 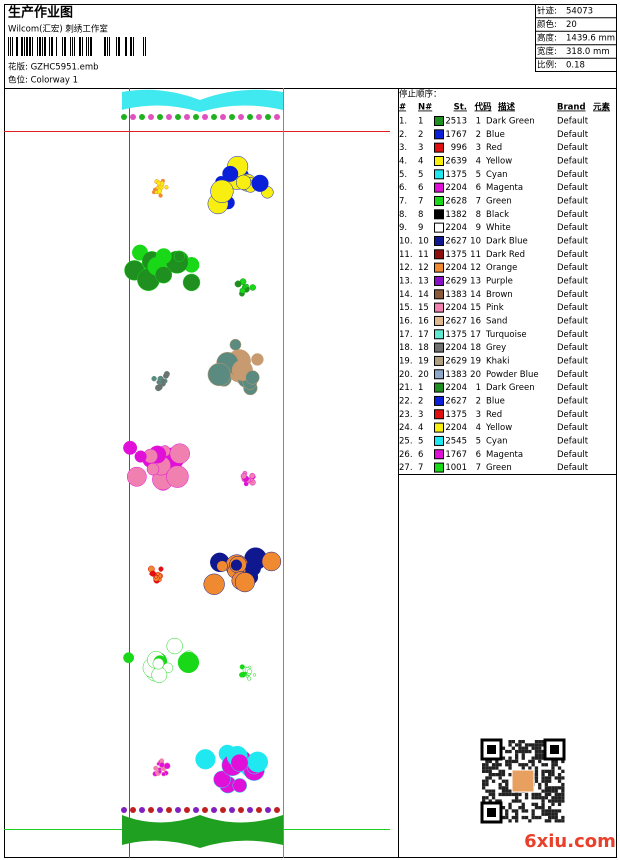 I want to click on row-number: 10., so click(x=406, y=241).